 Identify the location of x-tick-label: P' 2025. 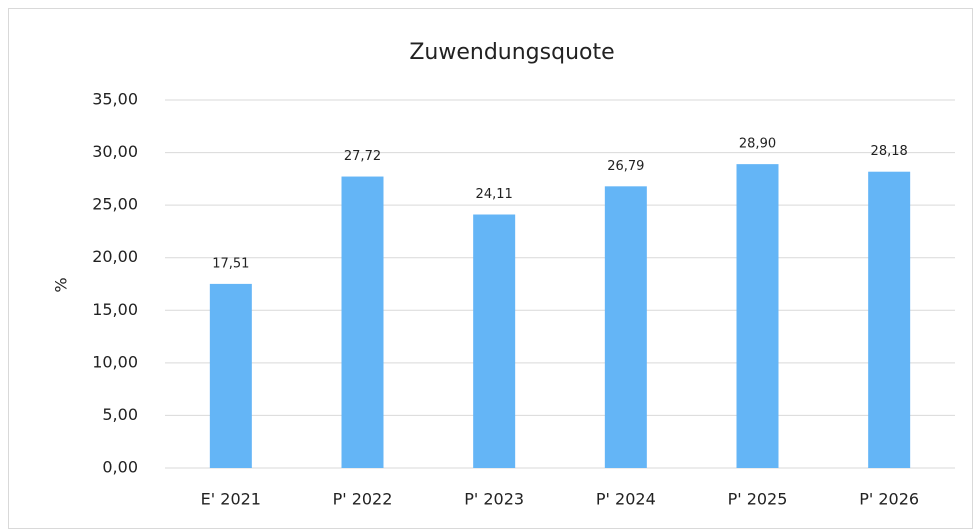
(758, 499).